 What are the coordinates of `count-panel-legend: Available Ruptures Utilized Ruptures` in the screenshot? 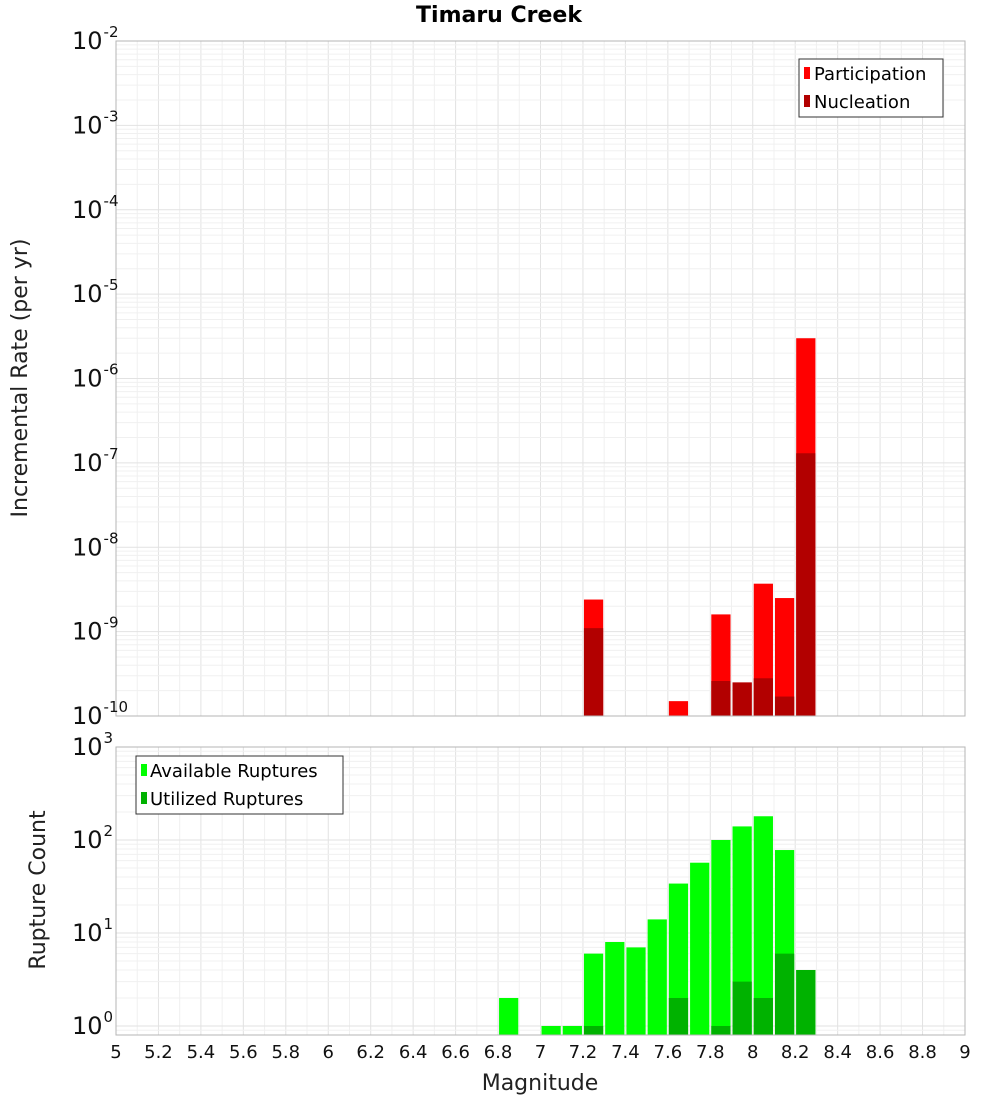 It's located at (239, 785).